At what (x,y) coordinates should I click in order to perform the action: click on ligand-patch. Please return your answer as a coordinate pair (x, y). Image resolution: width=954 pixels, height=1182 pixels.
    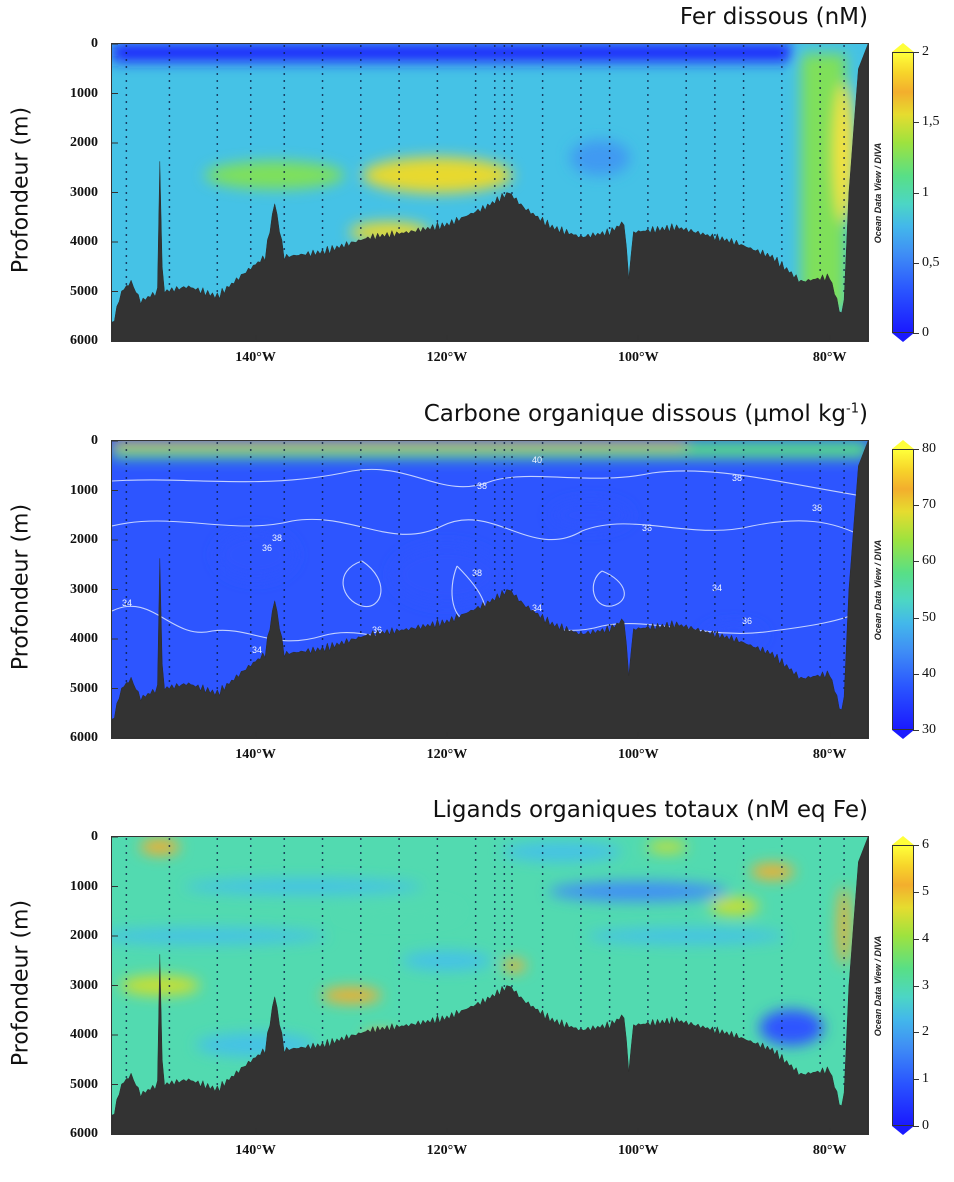
    Looking at the image, I should click on (399, 911).